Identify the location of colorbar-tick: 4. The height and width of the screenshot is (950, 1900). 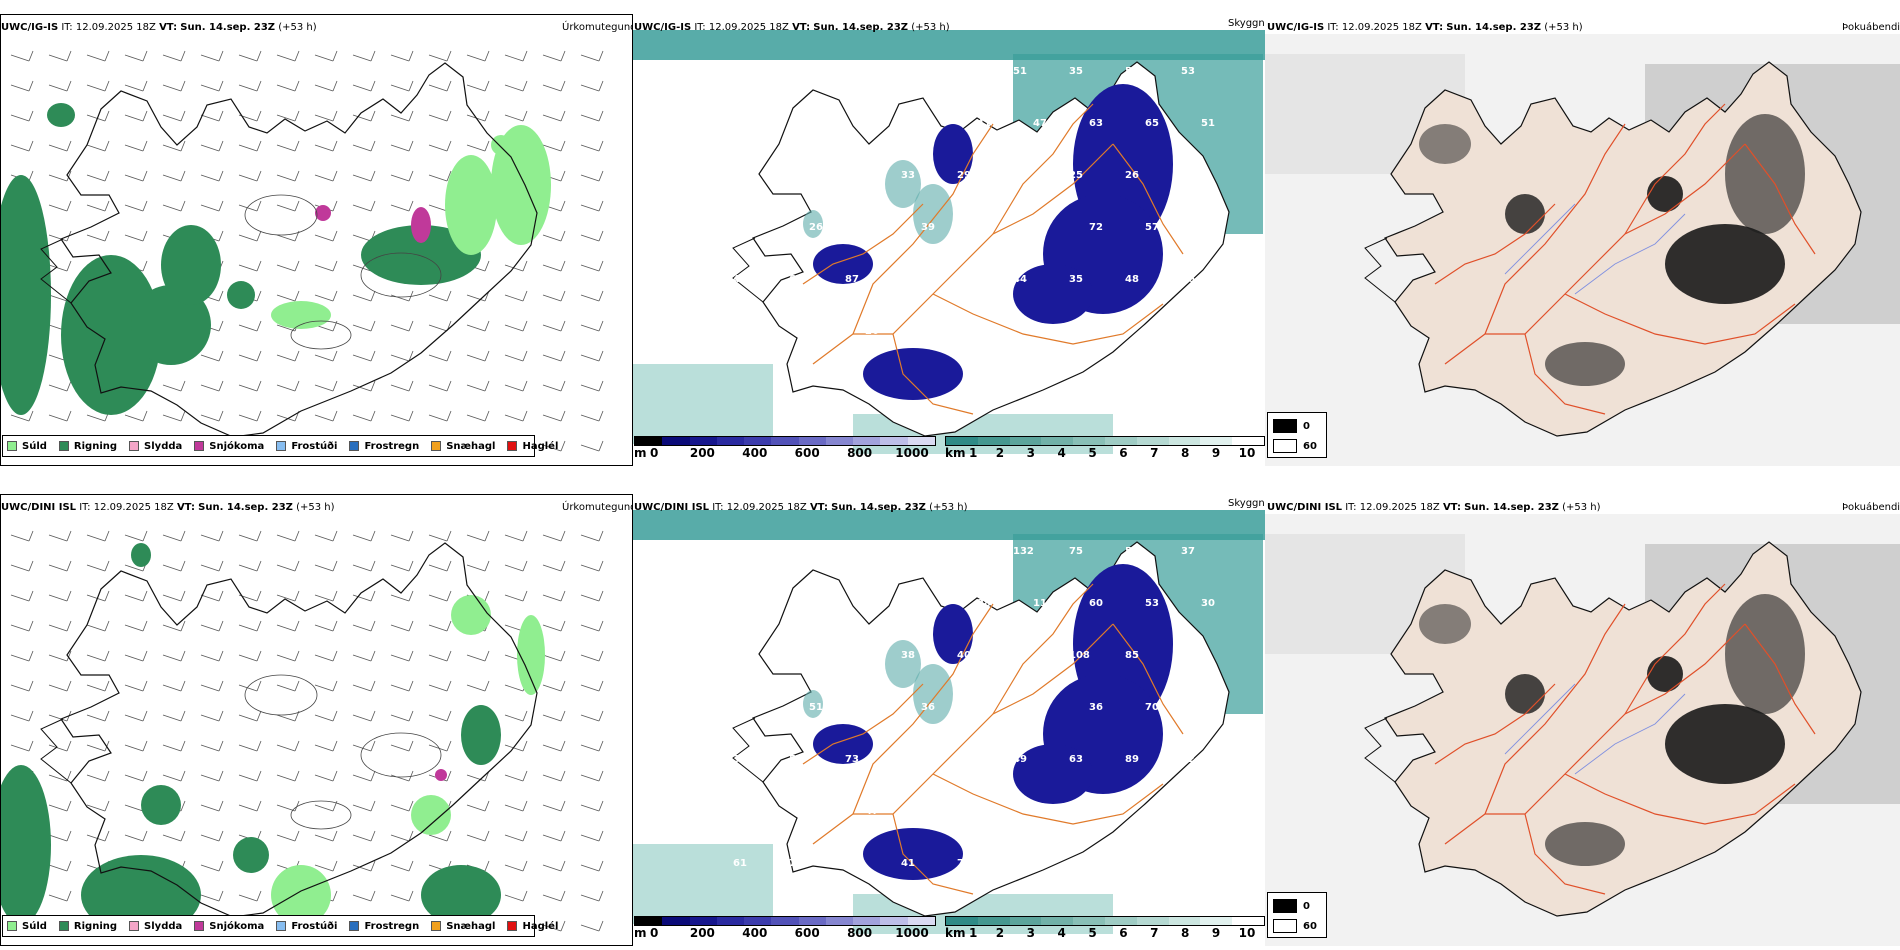
(1061, 453).